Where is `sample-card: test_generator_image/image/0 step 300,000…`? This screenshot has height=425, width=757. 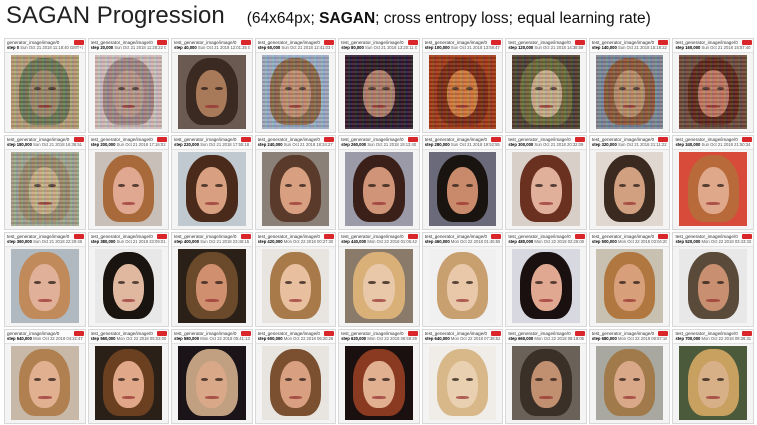
sample-card: test_generator_image/image/0 step 300,000… is located at coordinates (546, 182).